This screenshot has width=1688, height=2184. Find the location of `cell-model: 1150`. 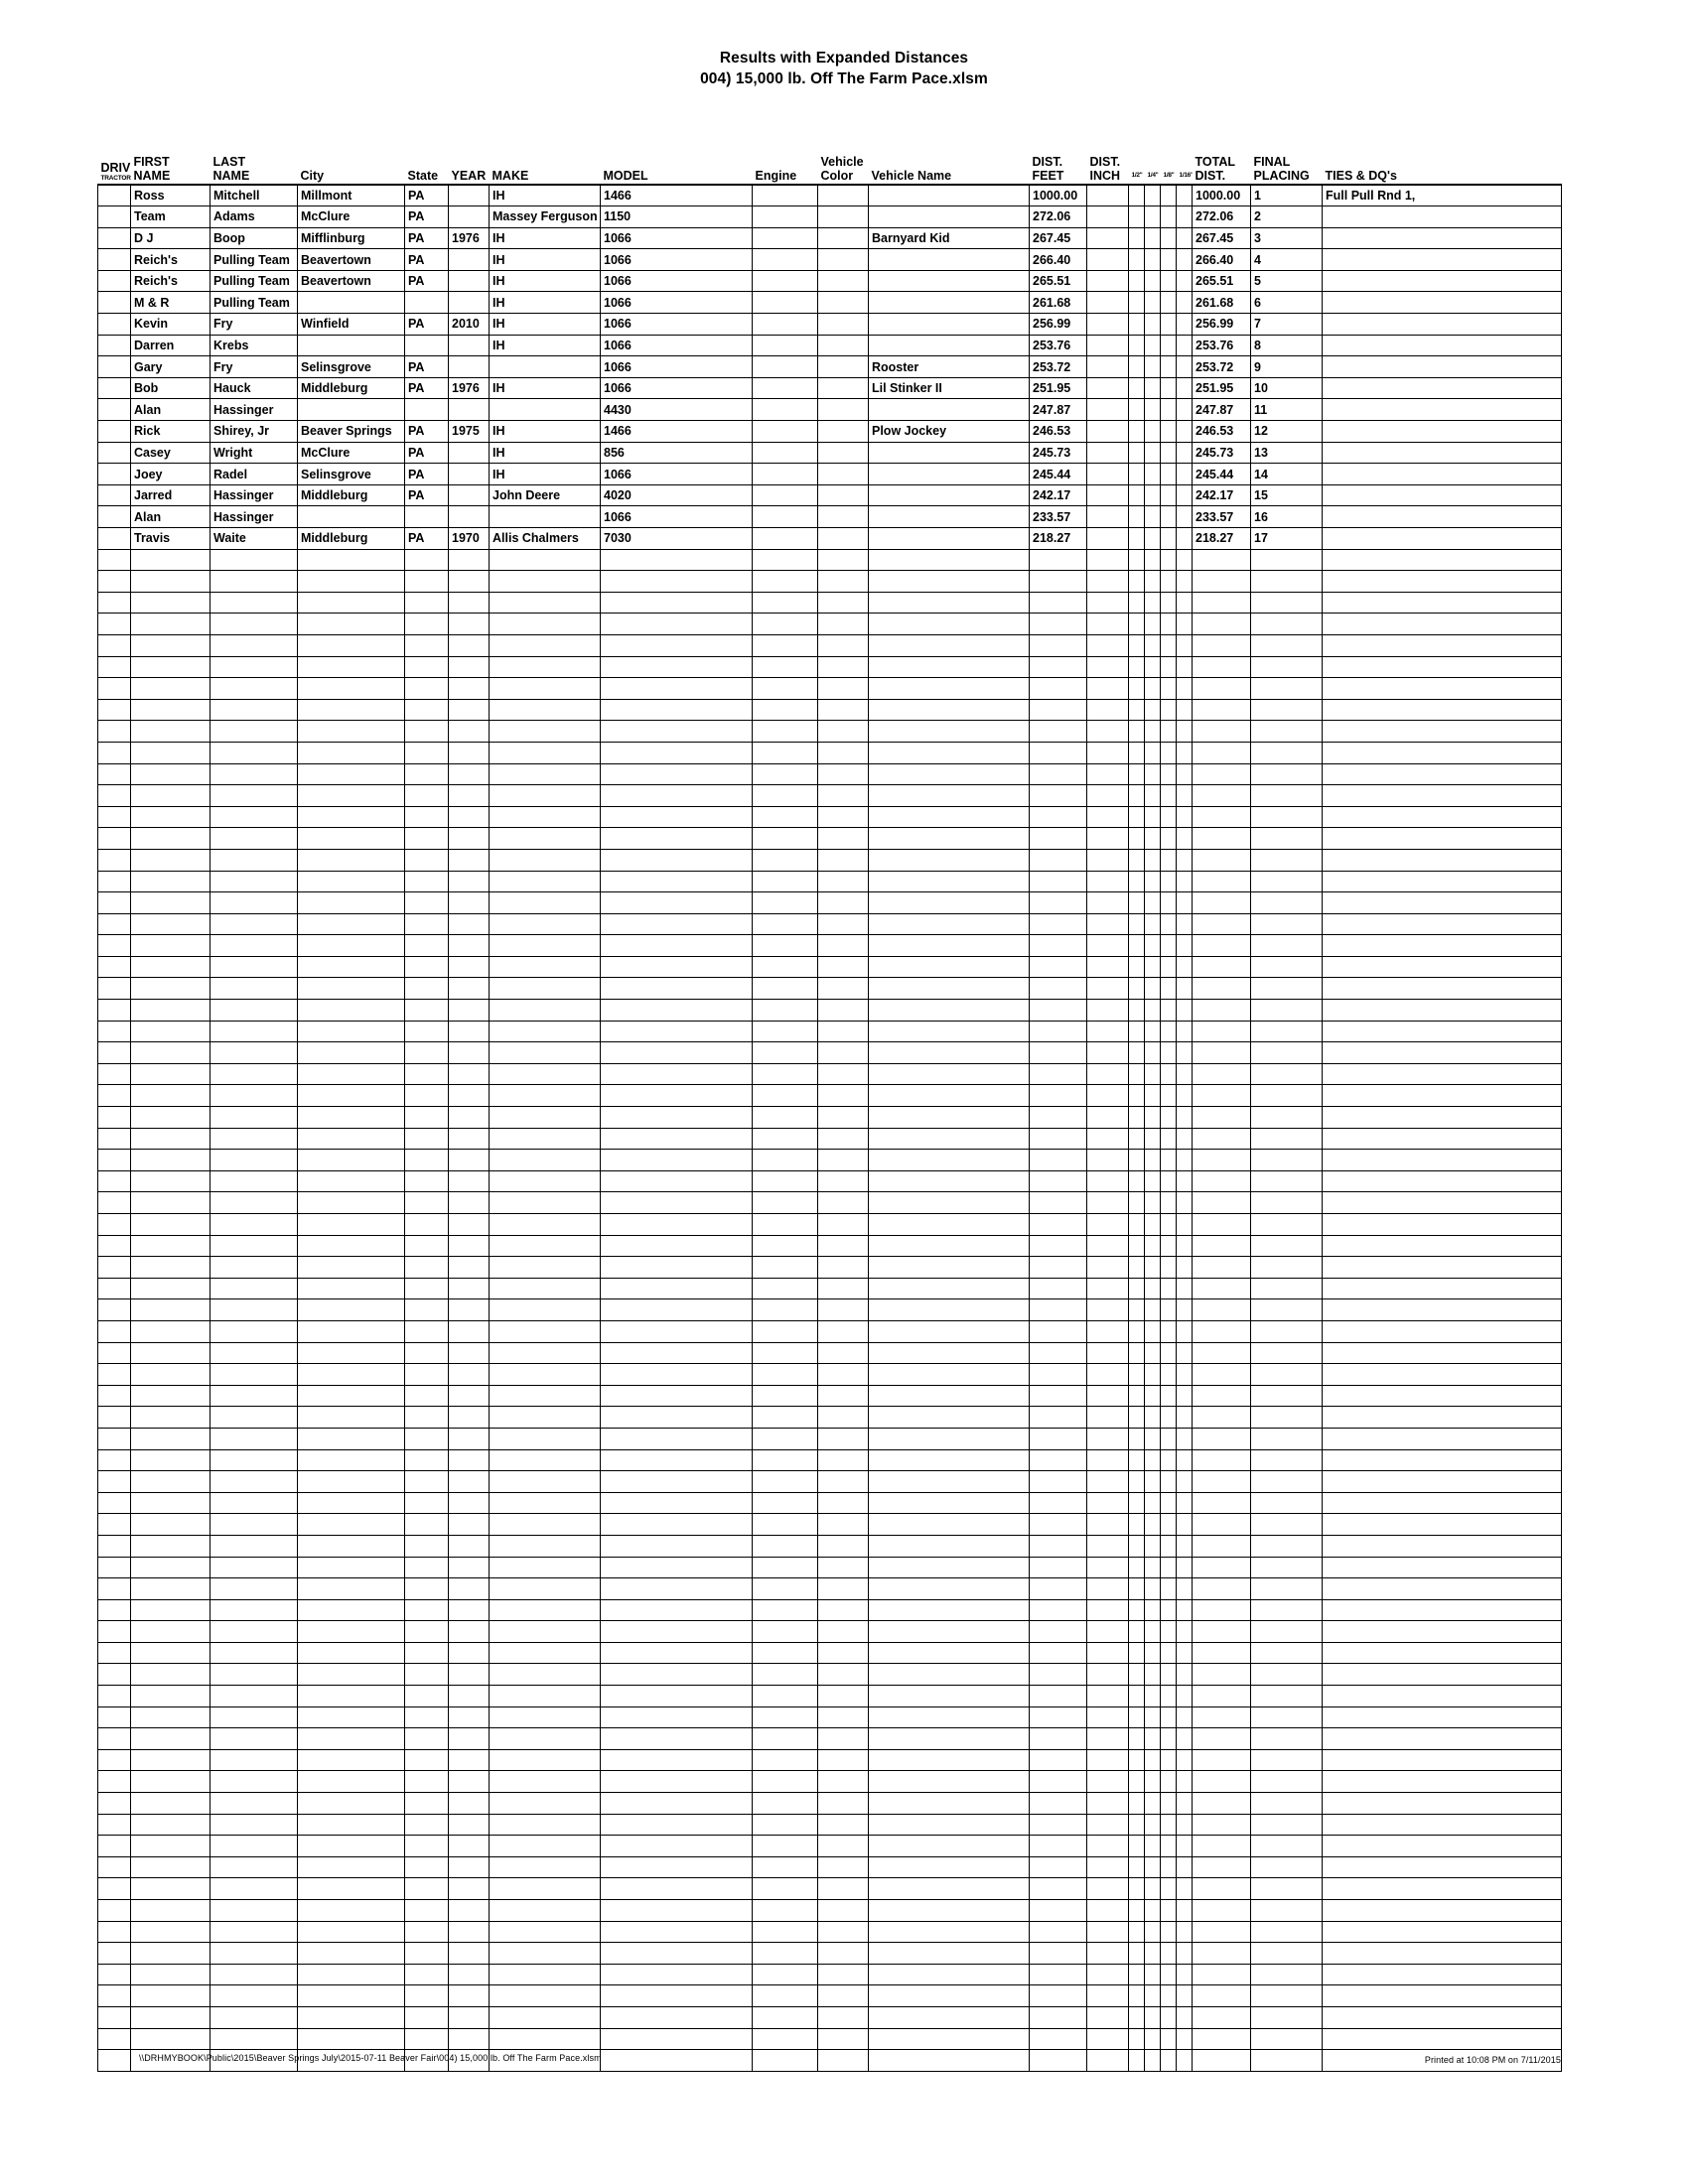

cell-model: 1150 is located at coordinates (676, 216).